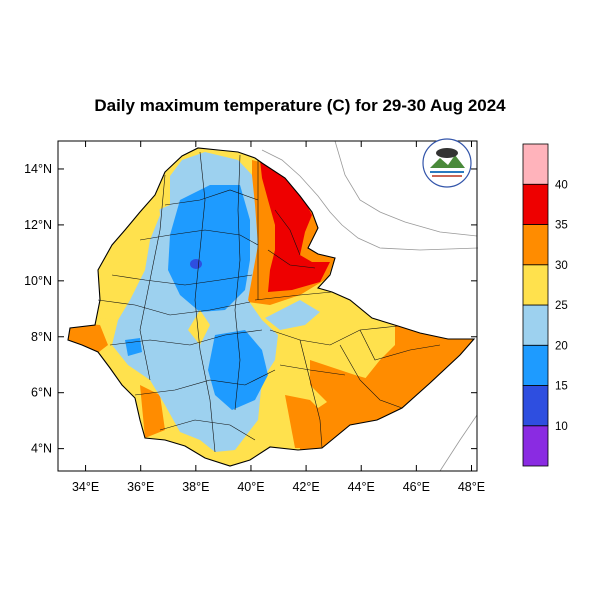  What do you see at coordinates (561, 387) in the screenshot?
I see `colorbar-label: 15` at bounding box center [561, 387].